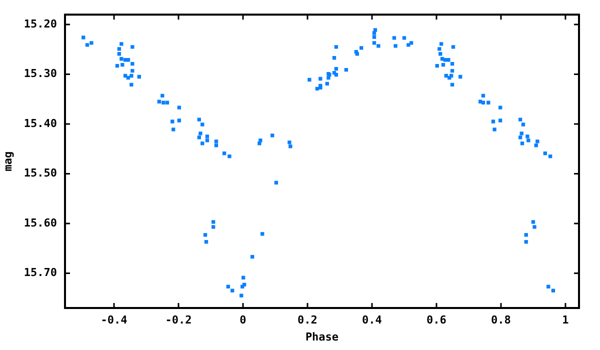 The height and width of the screenshot is (350, 600). What do you see at coordinates (40, 173) in the screenshot?
I see `y-tick-label: 15.50` at bounding box center [40, 173].